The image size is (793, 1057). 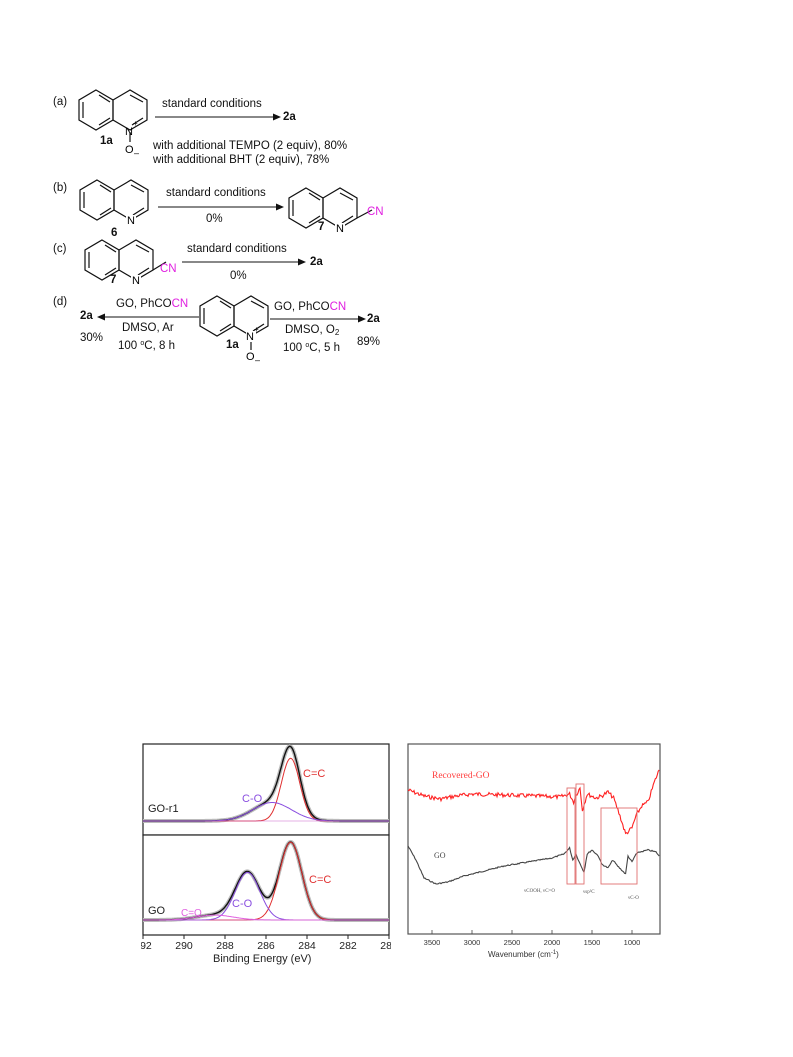 What do you see at coordinates (539, 891) in the screenshot?
I see `ftir-ann-cooh: νCOOH, νC=O` at bounding box center [539, 891].